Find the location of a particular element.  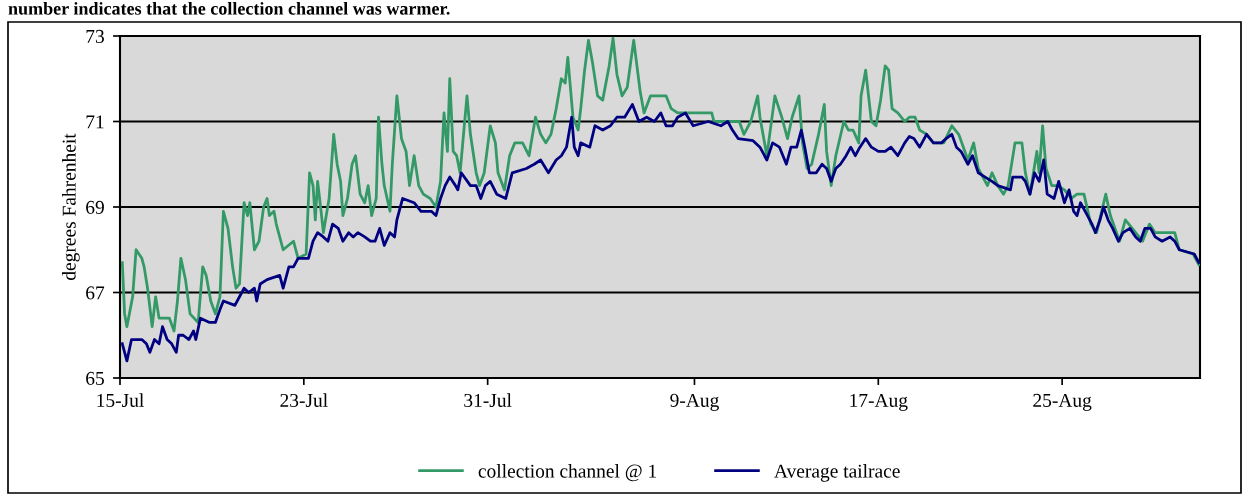

x-tick-label: 23-Jul is located at coordinates (304, 400).